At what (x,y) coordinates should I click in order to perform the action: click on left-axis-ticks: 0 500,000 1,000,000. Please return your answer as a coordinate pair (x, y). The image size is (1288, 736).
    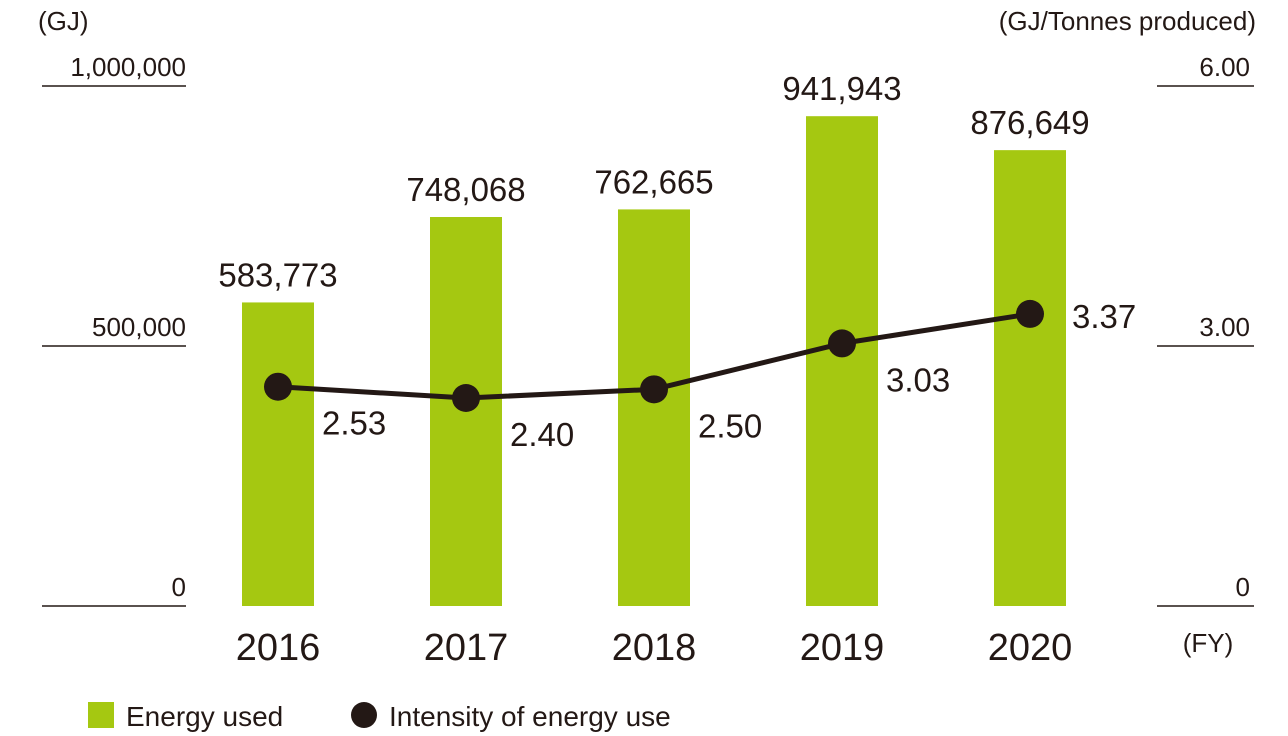
    Looking at the image, I should click on (114, 329).